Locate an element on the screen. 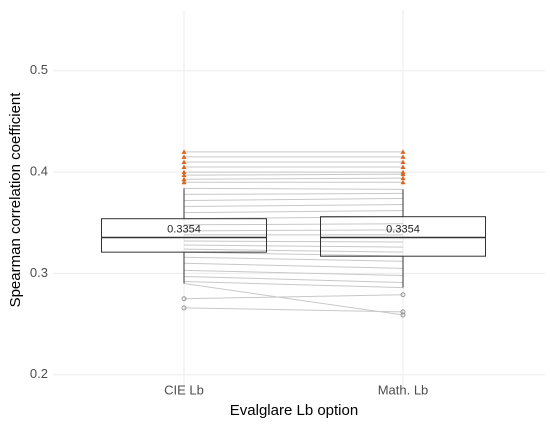 Image resolution: width=550 pixels, height=437 pixels. x-tick-label: CIE Lb is located at coordinates (184, 389).